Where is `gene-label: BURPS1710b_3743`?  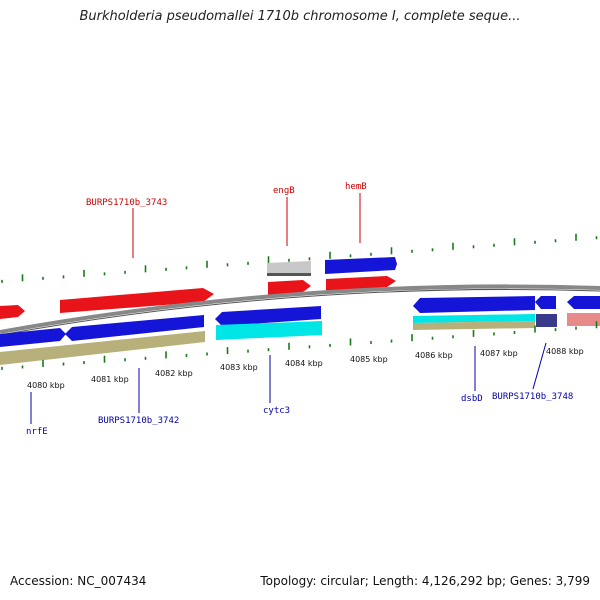 gene-label: BURPS1710b_3743 is located at coordinates (126, 203).